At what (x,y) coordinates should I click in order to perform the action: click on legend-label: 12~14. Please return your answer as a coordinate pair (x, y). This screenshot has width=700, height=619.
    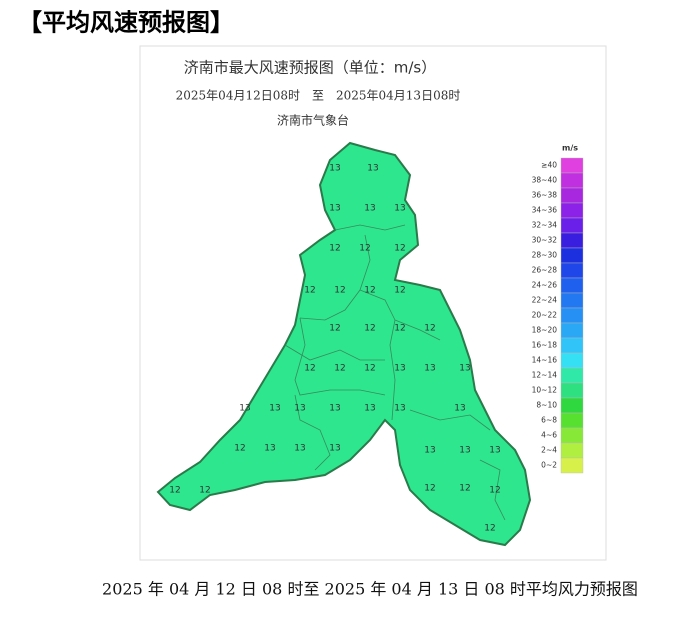
    Looking at the image, I should click on (545, 375).